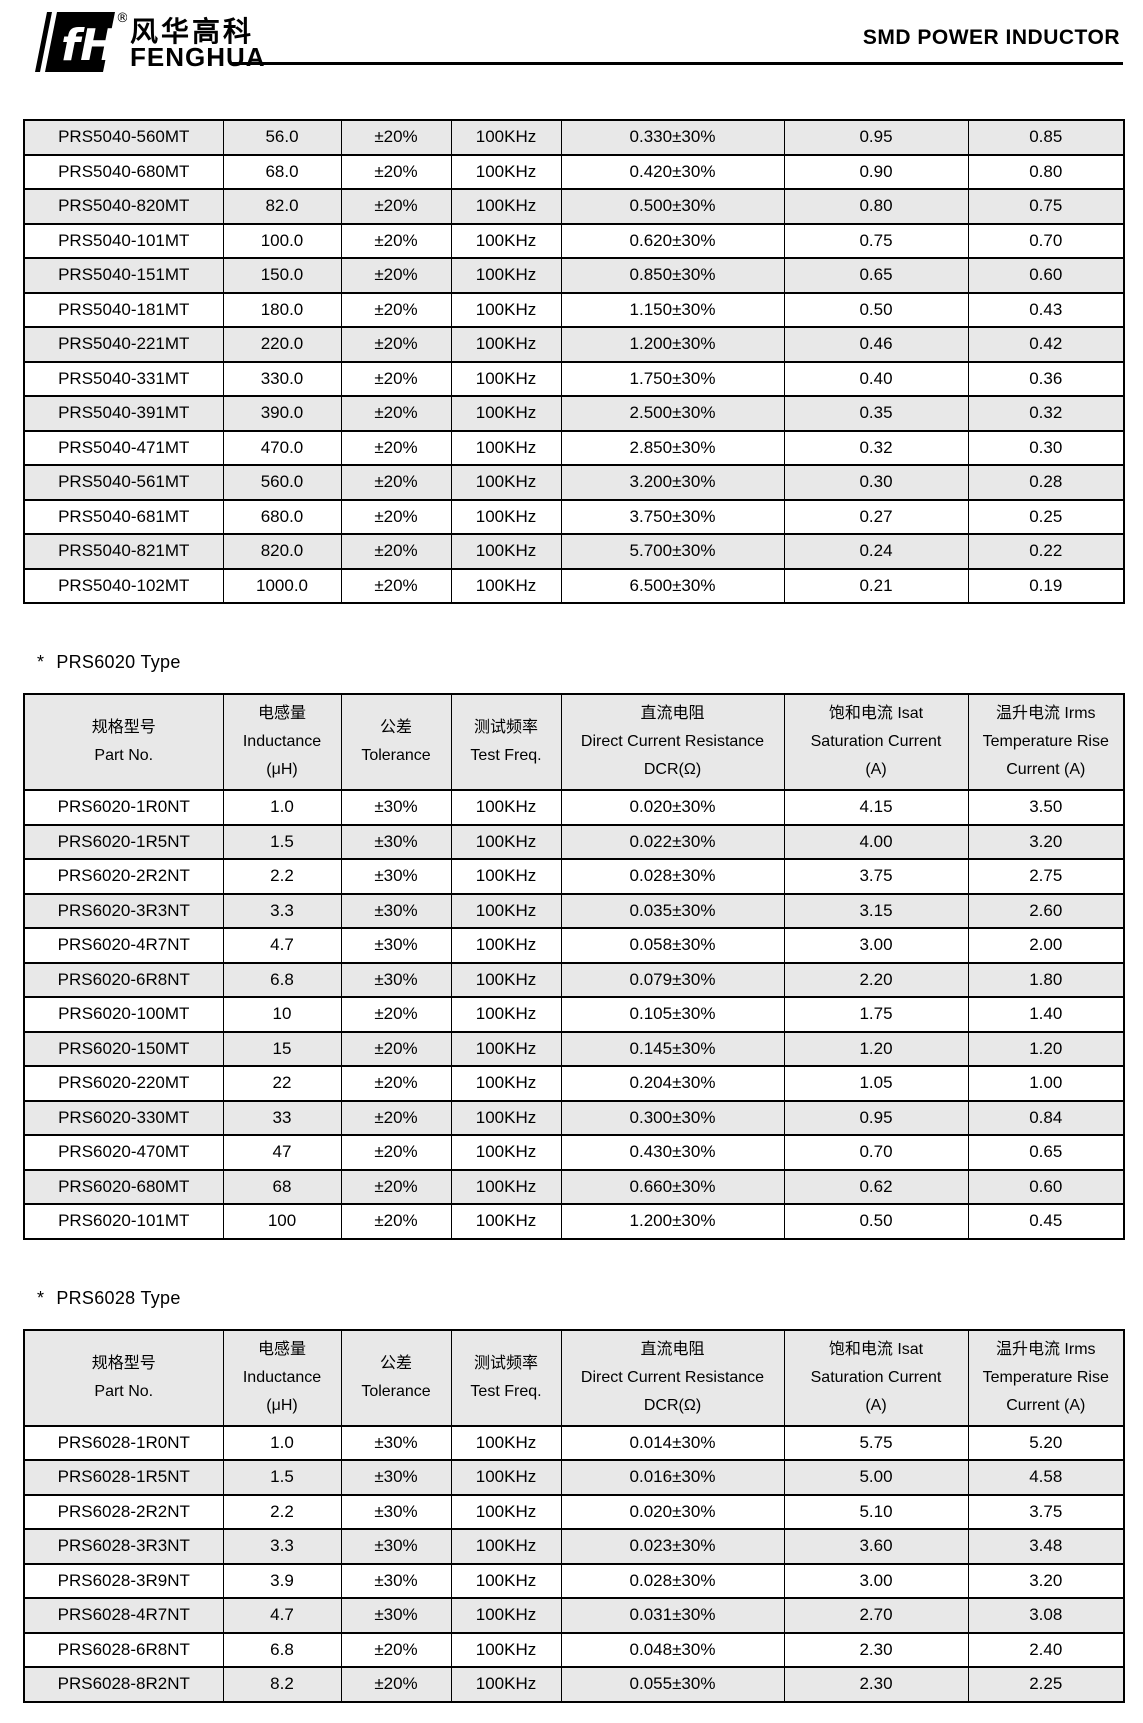  I want to click on value-cell: 0.32, so click(876, 447).